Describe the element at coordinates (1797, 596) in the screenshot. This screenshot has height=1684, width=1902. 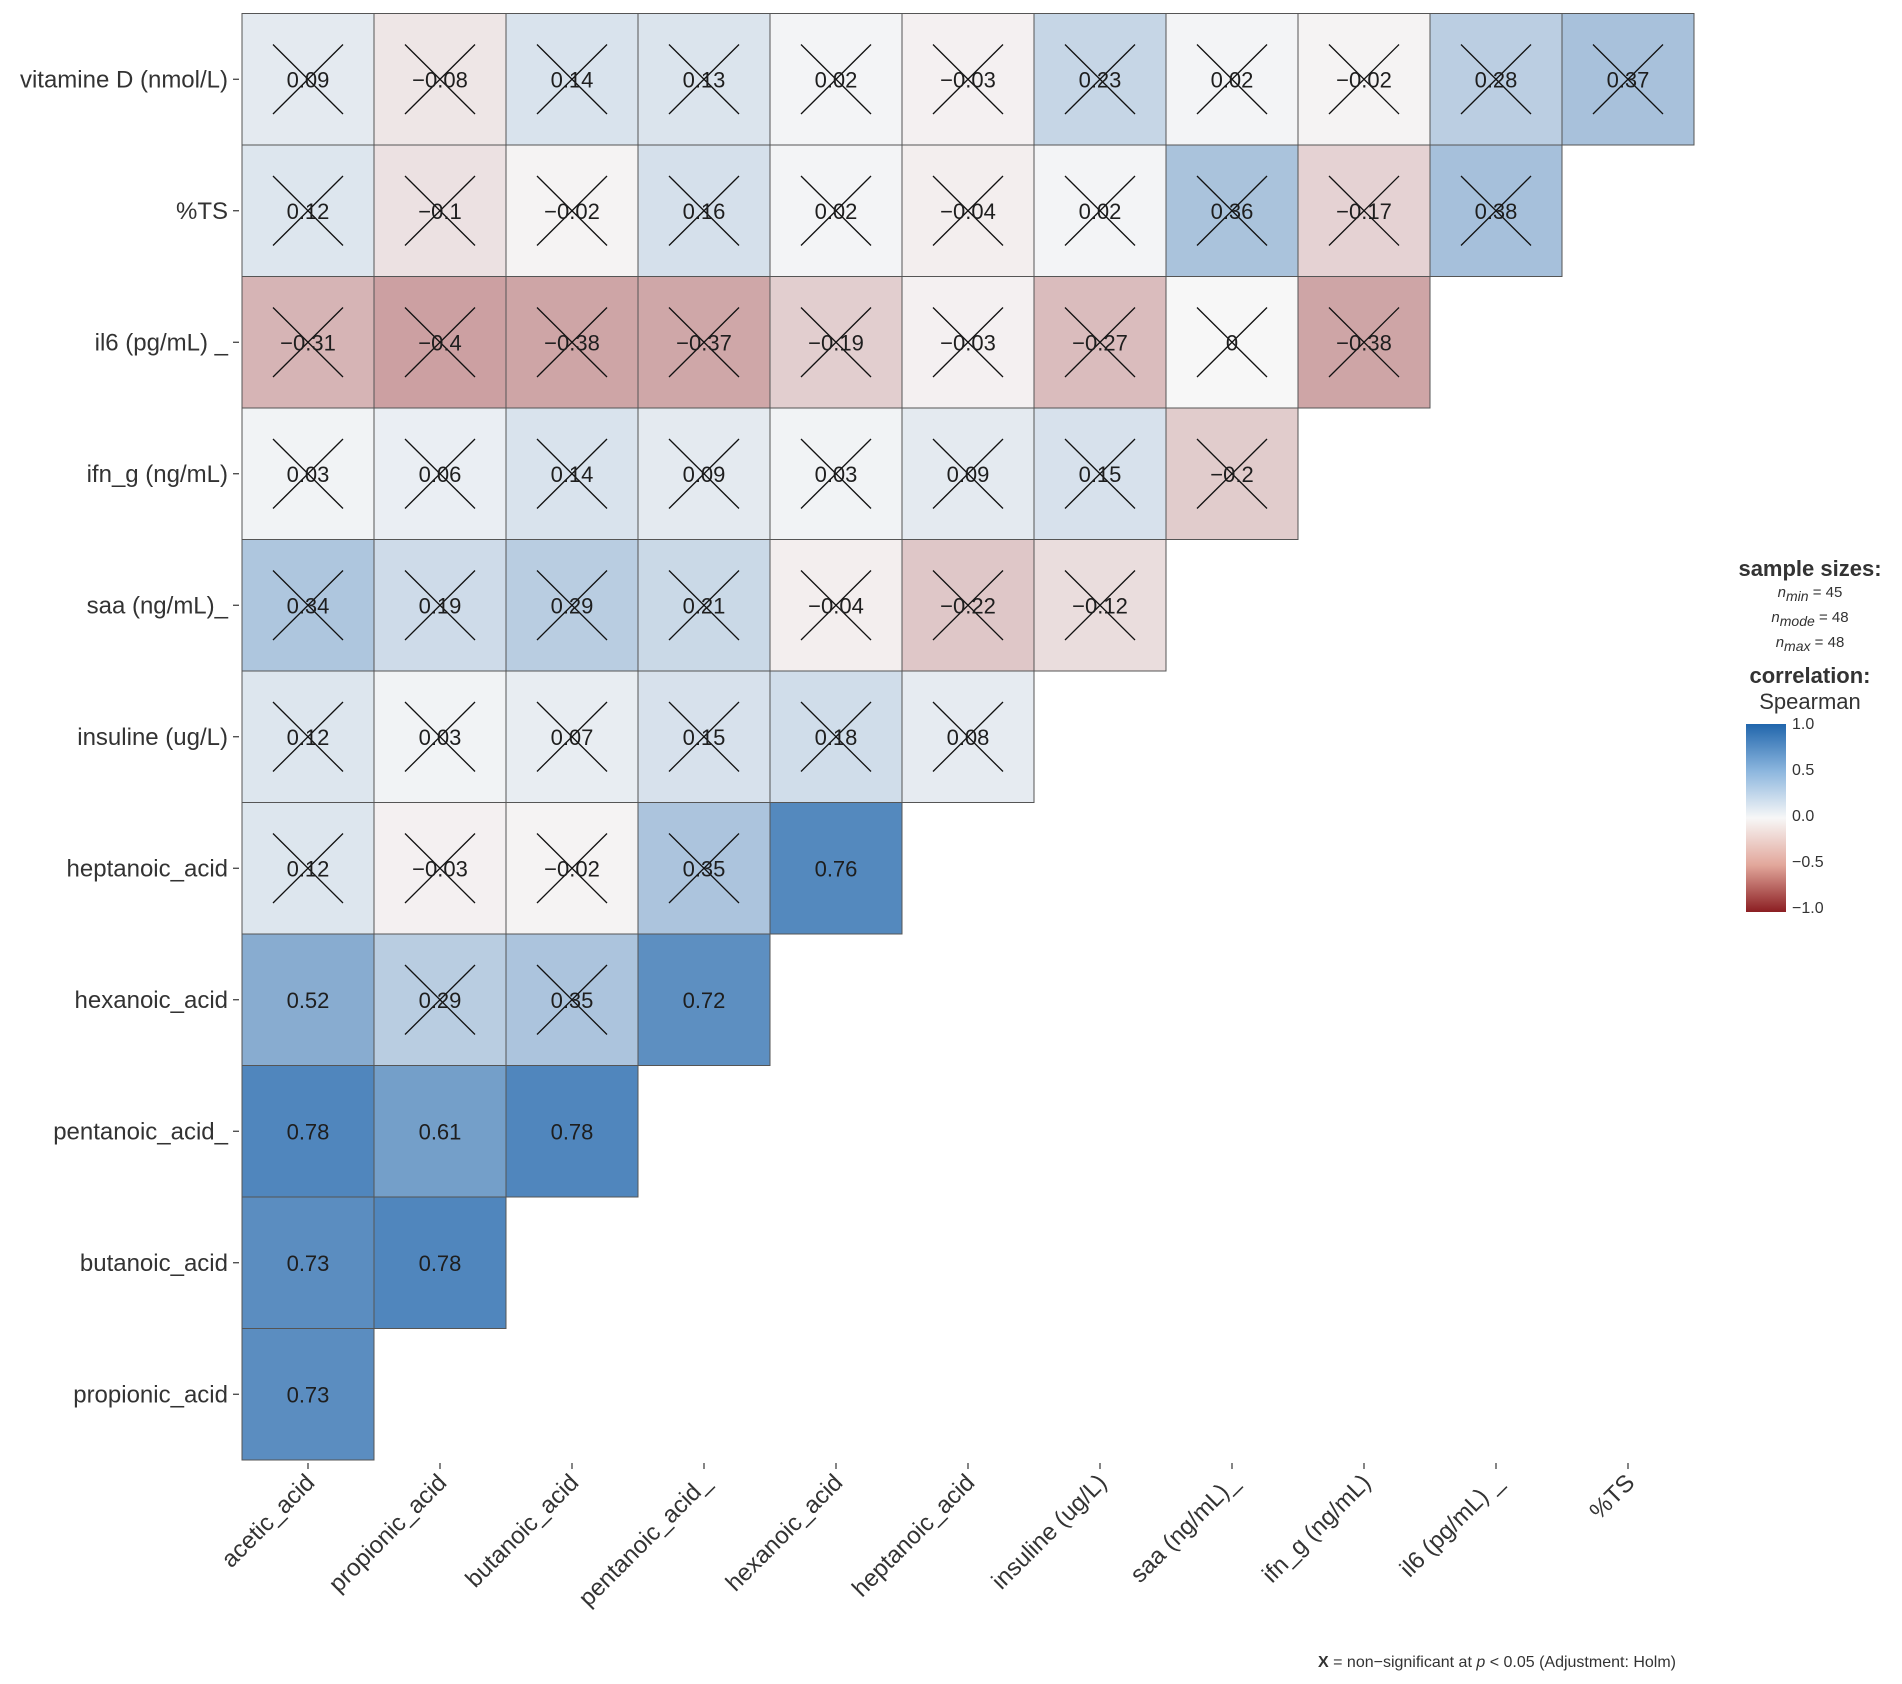
I see `n-min-sub: min` at that location.